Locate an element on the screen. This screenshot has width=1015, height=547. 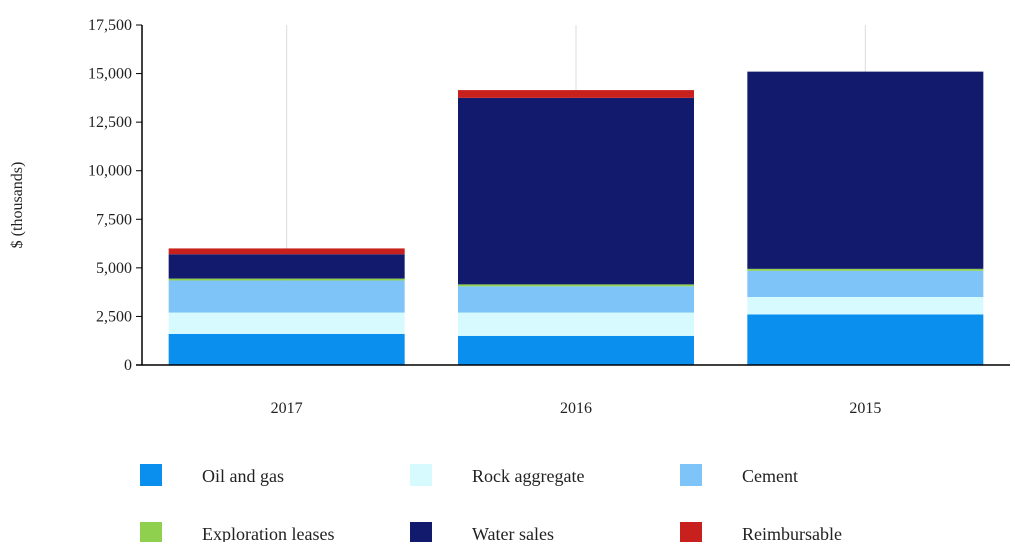
x-tick-label: 2017 is located at coordinates (287, 408).